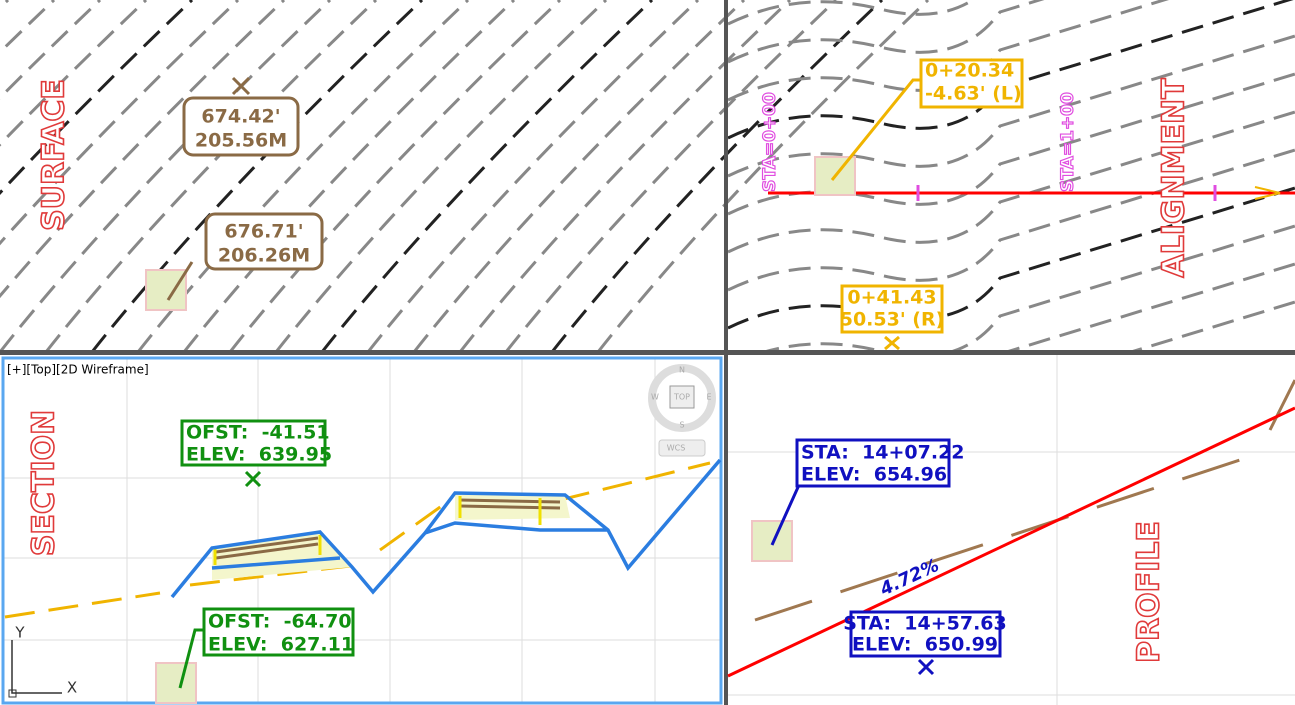  I want to click on label-text: OFST: -64.70, so click(280, 622).